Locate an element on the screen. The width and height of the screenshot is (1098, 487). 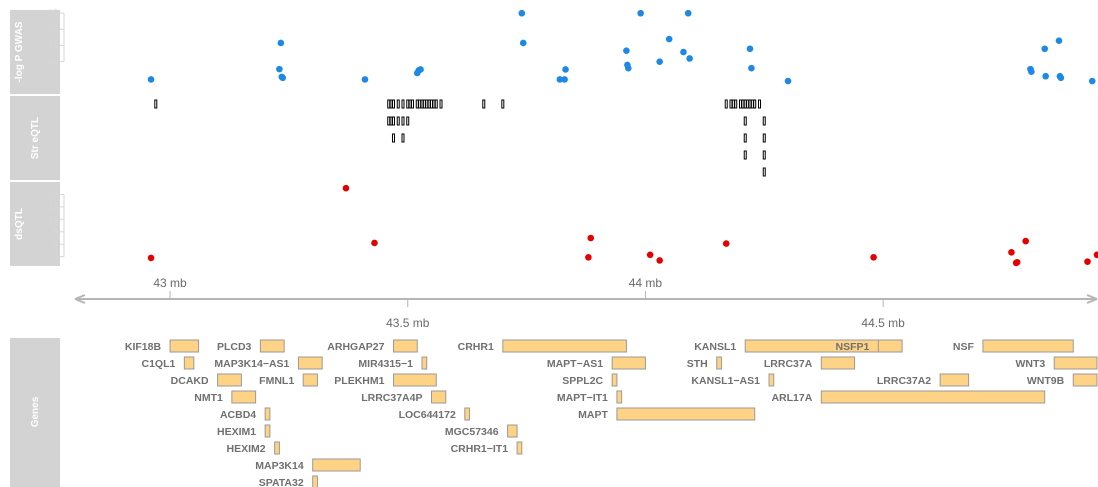
gwas-title-panel is located at coordinates (35, 52).